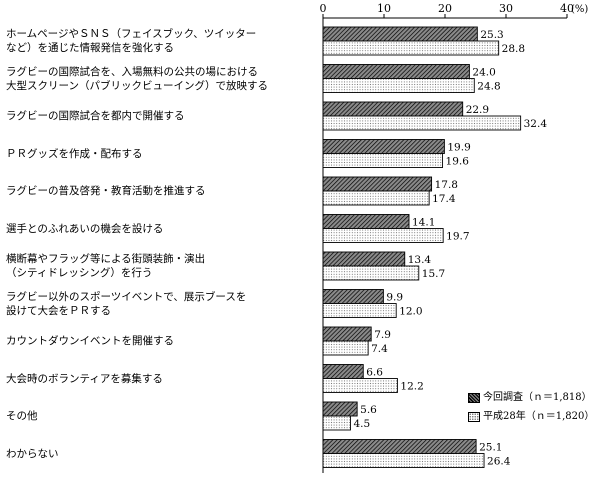  What do you see at coordinates (477, 110) in the screenshot?
I see `data-label: 22.9` at bounding box center [477, 110].